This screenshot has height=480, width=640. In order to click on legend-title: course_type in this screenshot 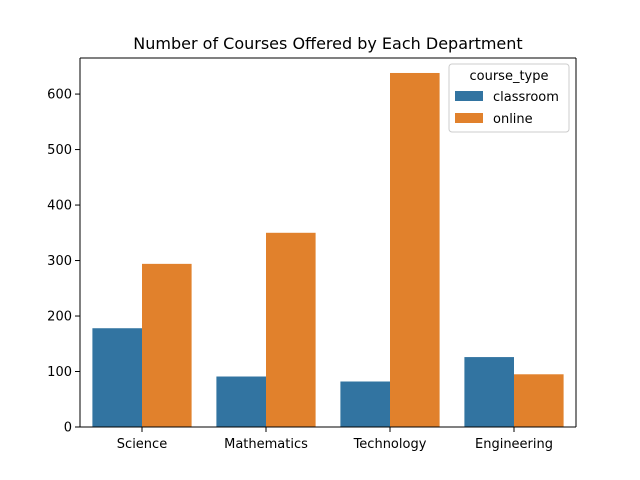, I will do `click(509, 76)`.